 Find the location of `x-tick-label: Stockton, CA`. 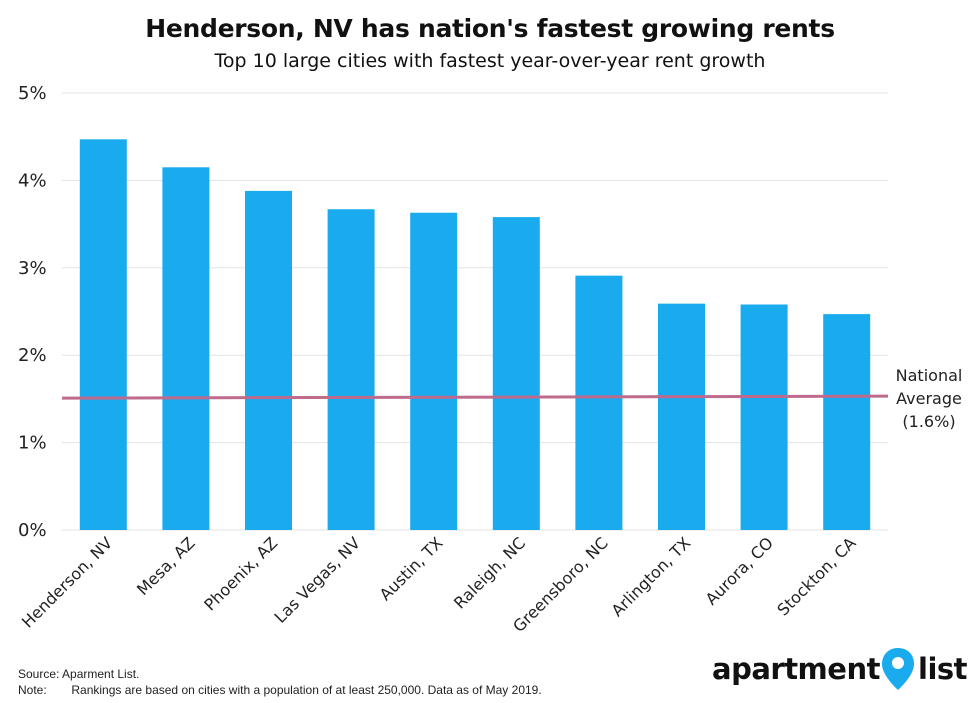

x-tick-label: Stockton, CA is located at coordinates (816, 576).